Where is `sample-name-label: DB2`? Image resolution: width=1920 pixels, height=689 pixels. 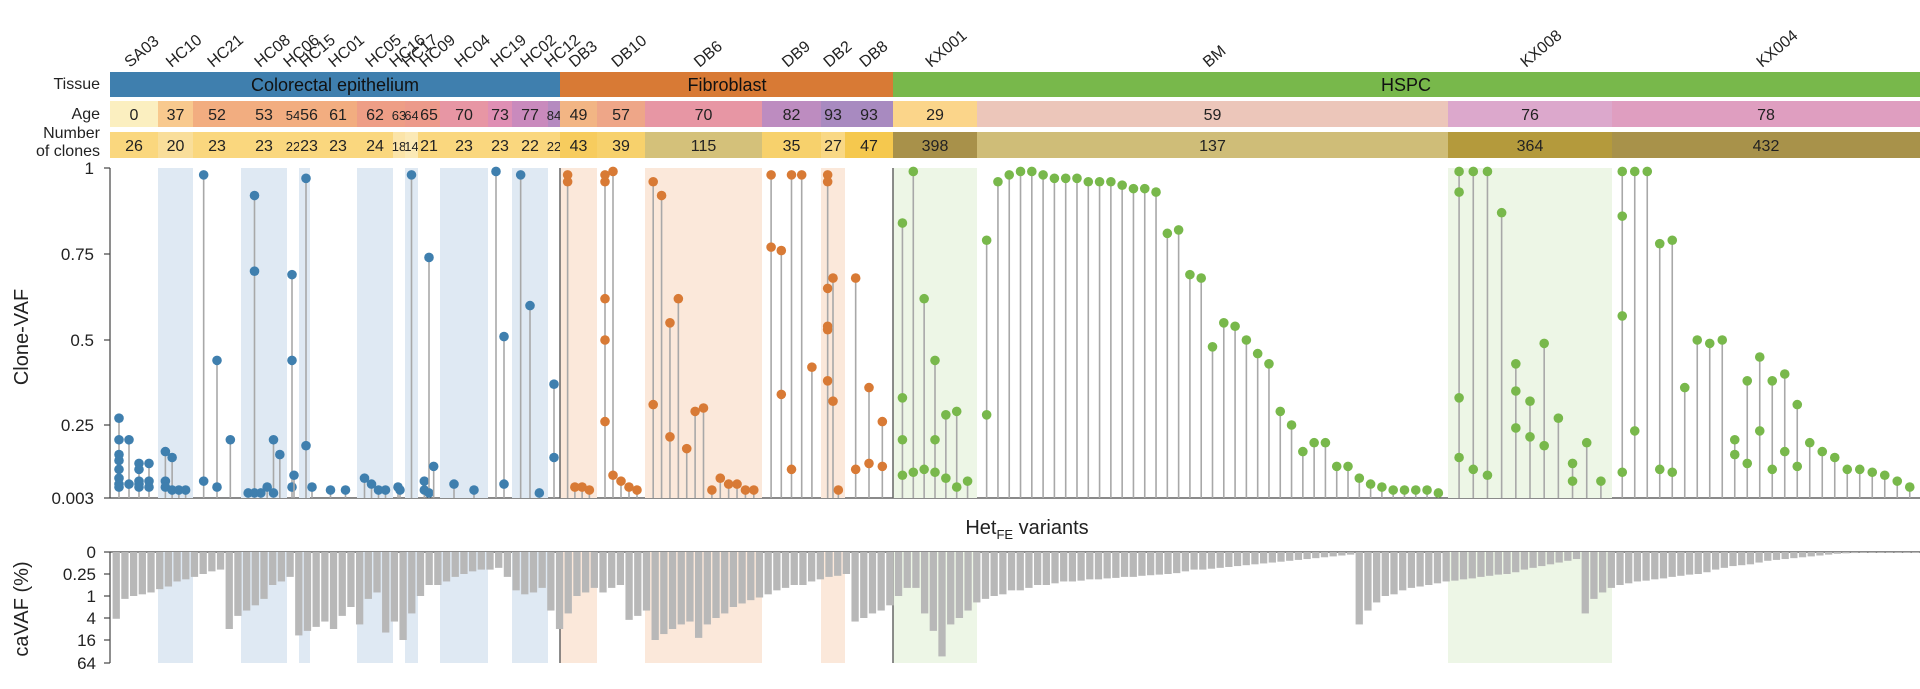 sample-name-label: DB2 is located at coordinates (838, 54).